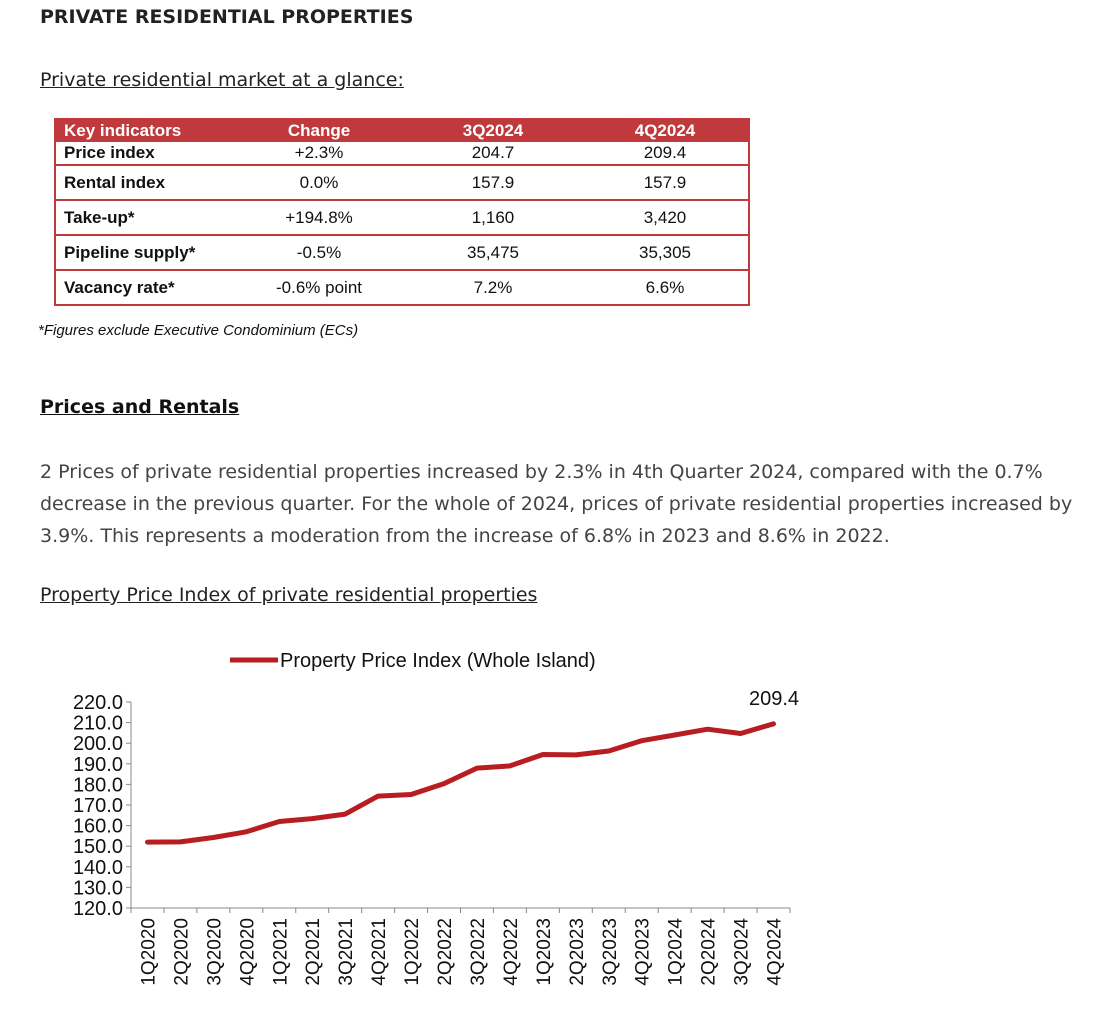 The width and height of the screenshot is (1120, 1024). Describe the element at coordinates (412, 952) in the screenshot. I see `x-tick-label: 1Q2022` at that location.